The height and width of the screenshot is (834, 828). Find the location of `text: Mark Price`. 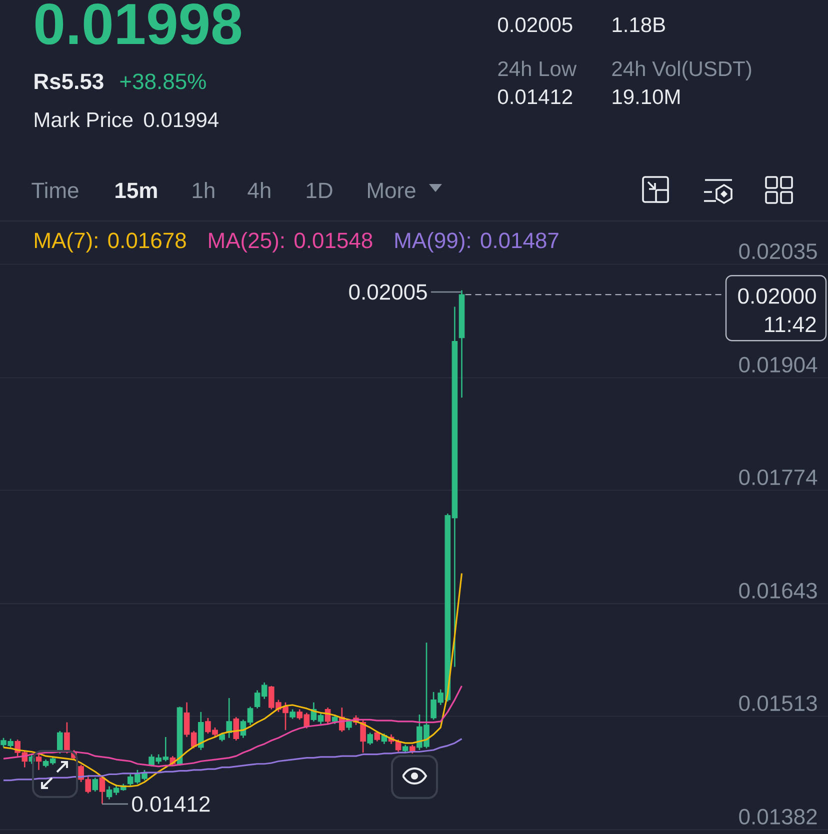

text: Mark Price is located at coordinates (83, 120).